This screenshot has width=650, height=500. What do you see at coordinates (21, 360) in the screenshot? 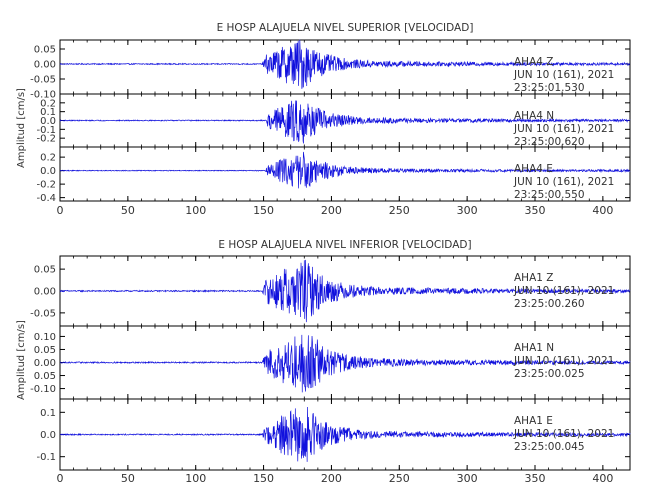
I see `bottom-figure-ylabel: Amplitud [cm/s]` at bounding box center [21, 360].